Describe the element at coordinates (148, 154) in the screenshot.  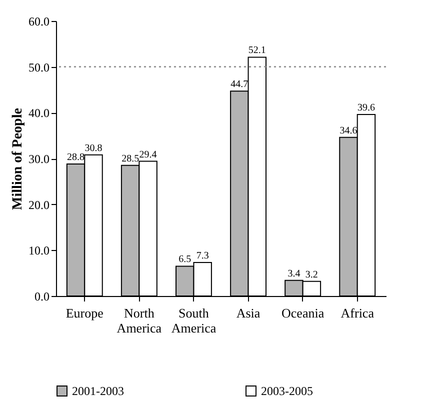
I see `data-label: 29.4` at that location.